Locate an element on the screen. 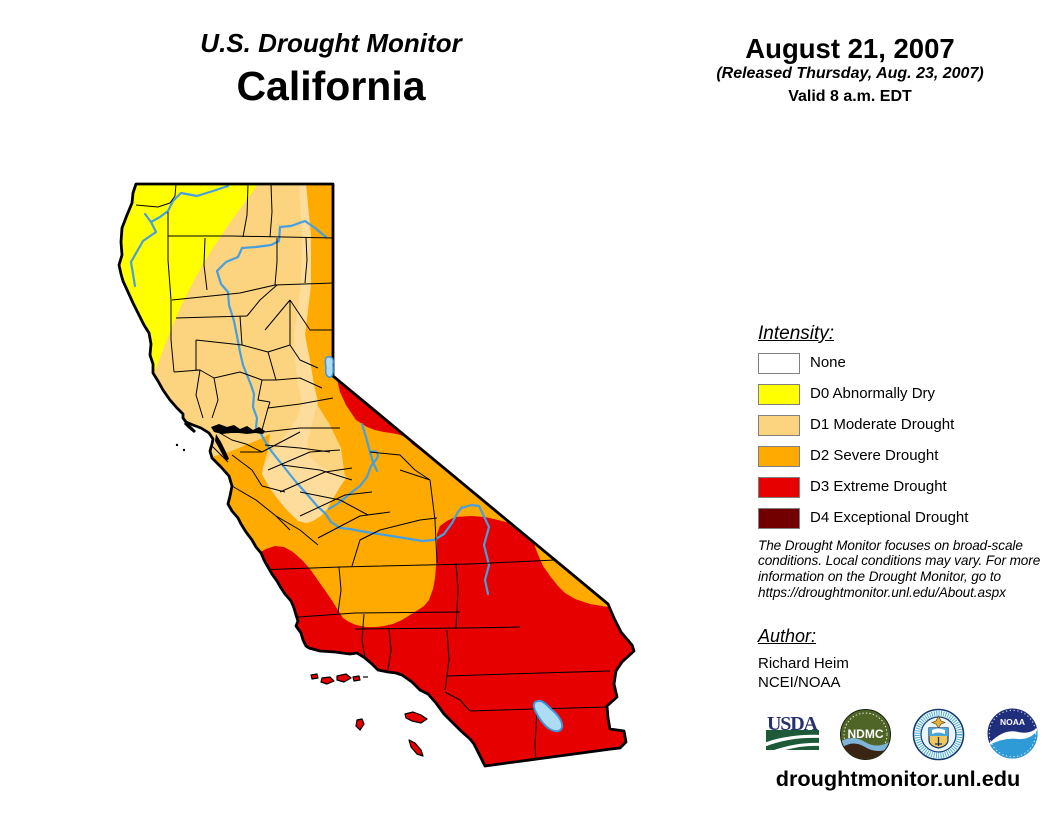 Image resolution: width=1056 pixels, height=816 pixels. svg-text: NDMC is located at coordinates (866, 734).